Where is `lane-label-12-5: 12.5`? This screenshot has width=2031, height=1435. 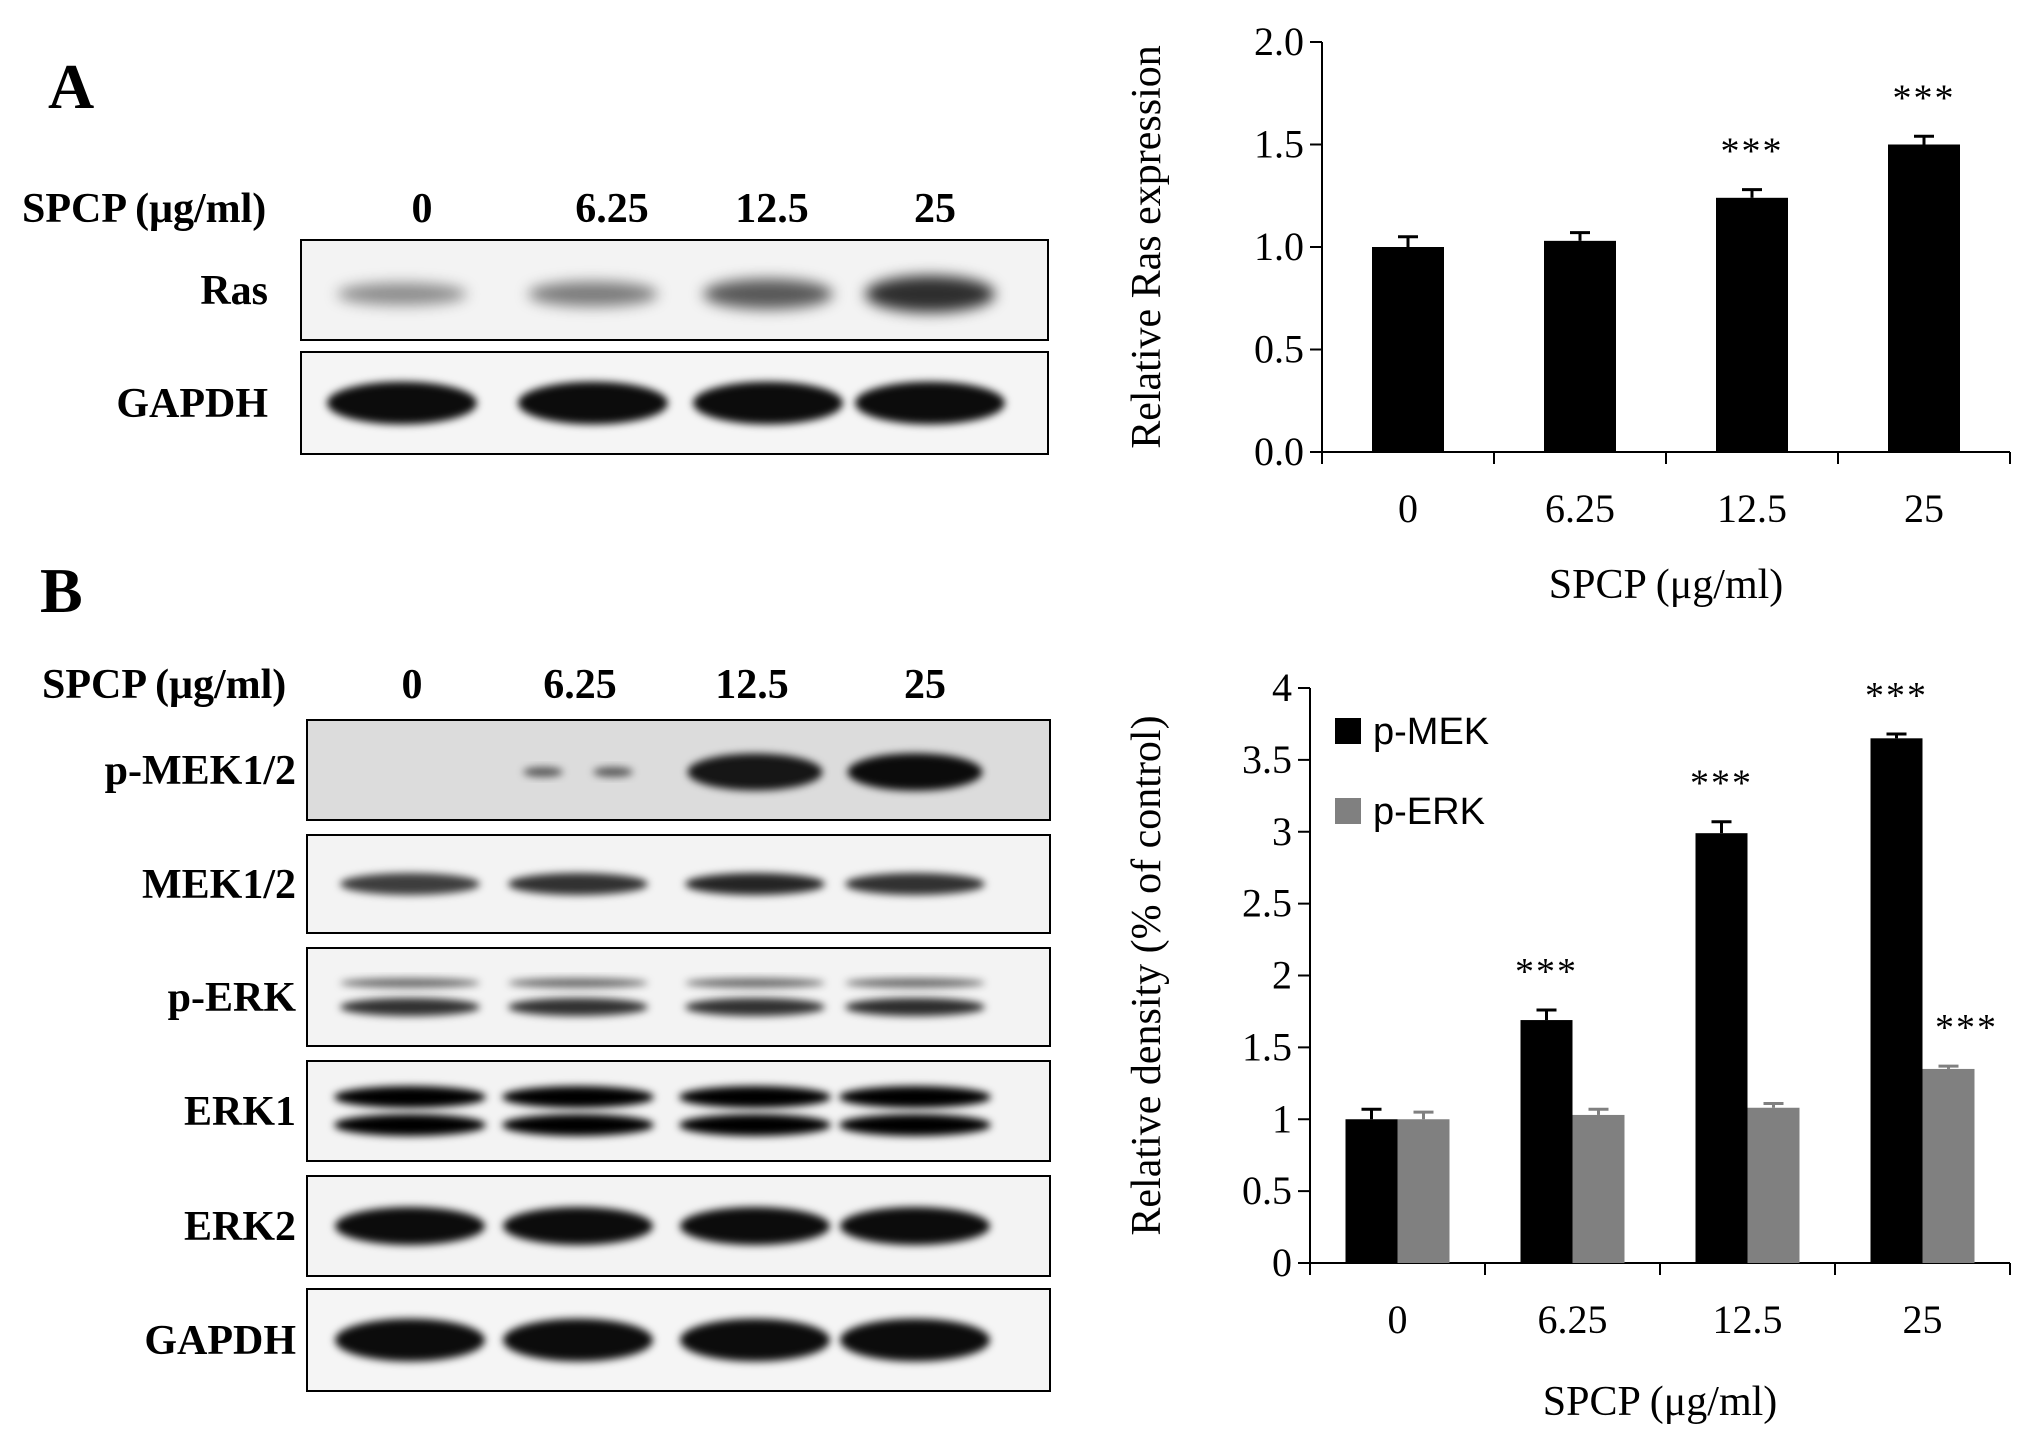 lane-label-12-5: 12.5 is located at coordinates (752, 685).